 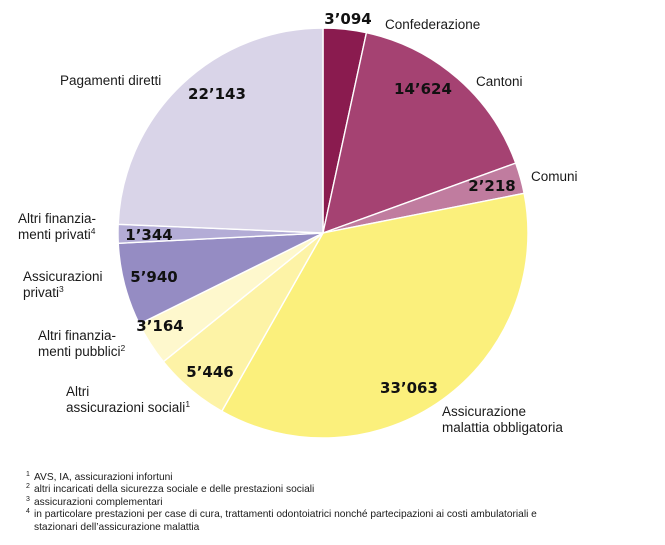 What do you see at coordinates (28, 487) in the screenshot?
I see `footnote-mark: 2` at bounding box center [28, 487].